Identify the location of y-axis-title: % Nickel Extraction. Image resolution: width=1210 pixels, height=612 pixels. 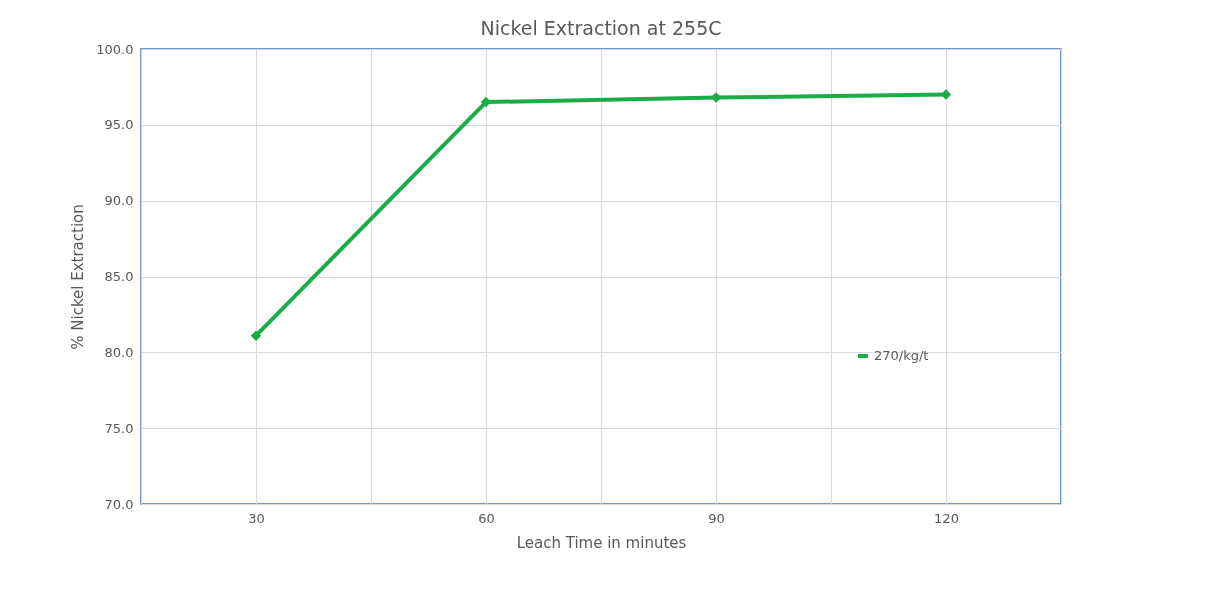
(78, 277).